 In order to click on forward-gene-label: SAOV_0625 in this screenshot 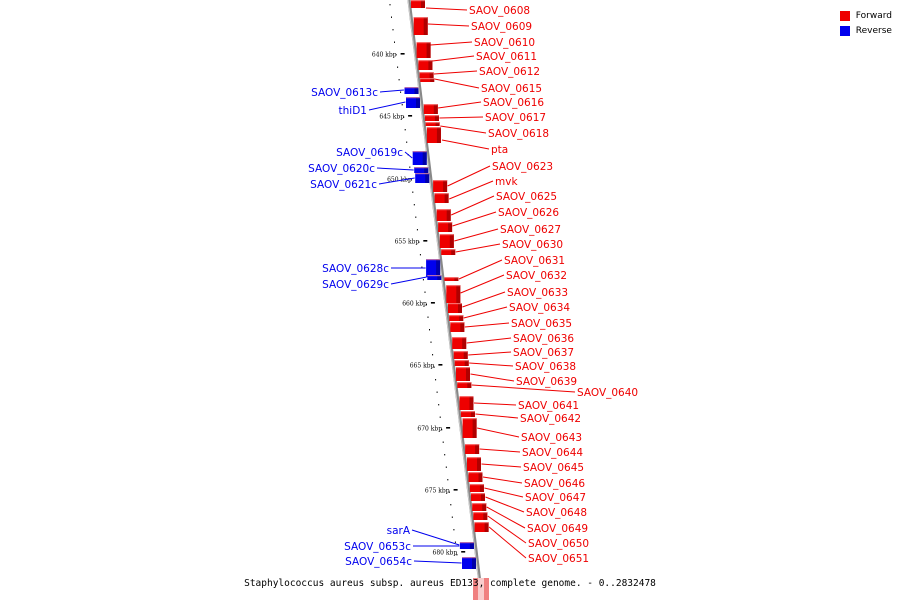, I will do `click(526, 197)`.